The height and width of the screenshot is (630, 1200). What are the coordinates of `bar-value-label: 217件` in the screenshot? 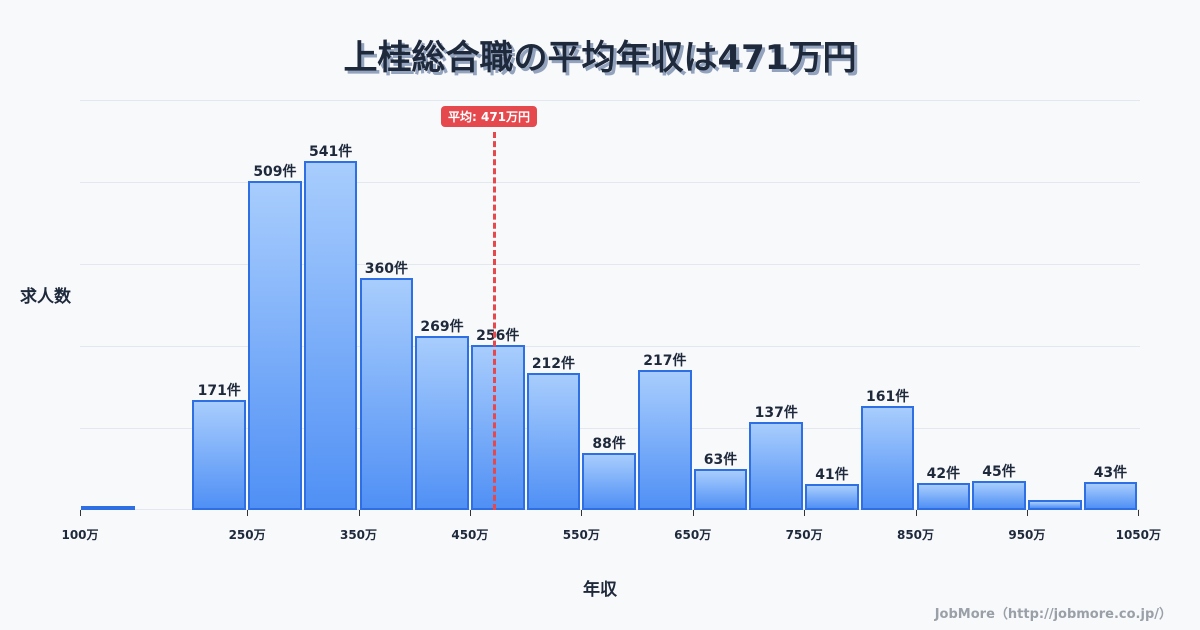 It's located at (665, 360).